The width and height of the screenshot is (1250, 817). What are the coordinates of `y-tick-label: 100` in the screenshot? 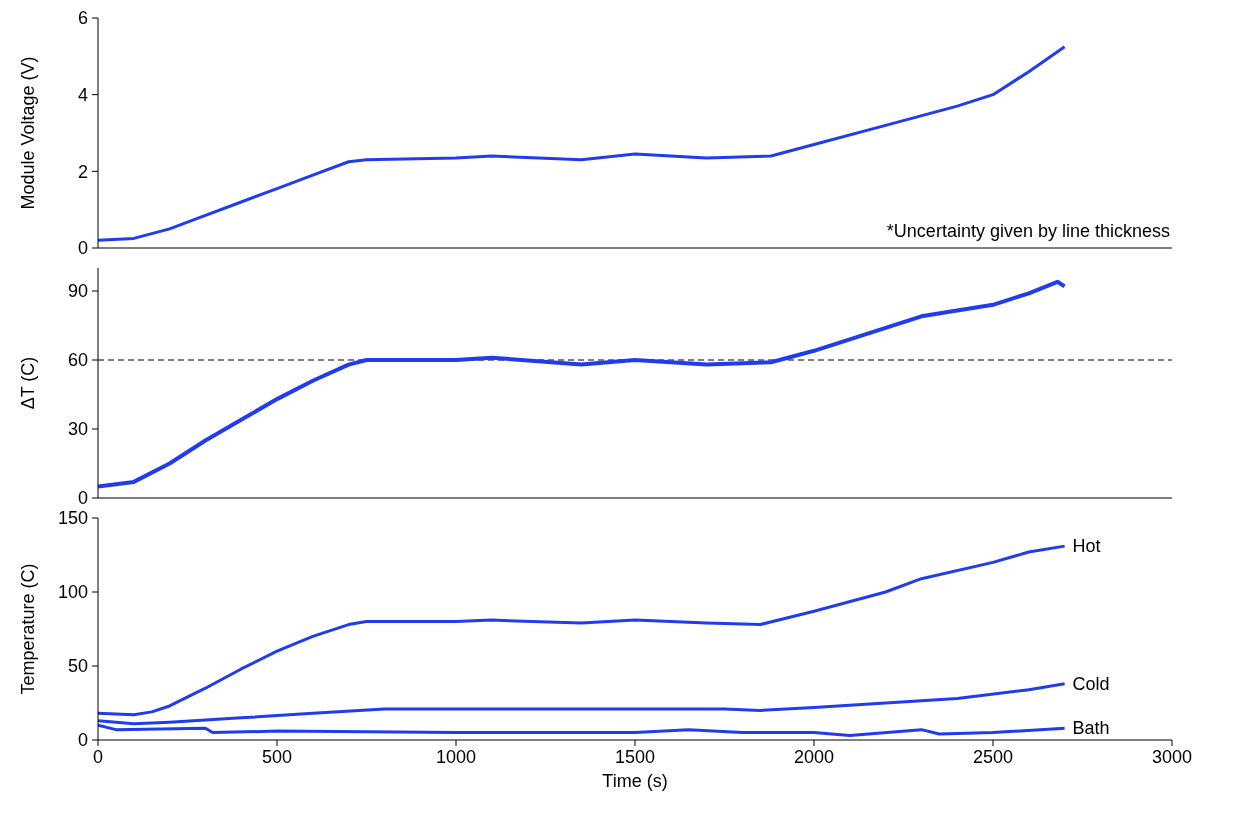 It's located at (72, 592).